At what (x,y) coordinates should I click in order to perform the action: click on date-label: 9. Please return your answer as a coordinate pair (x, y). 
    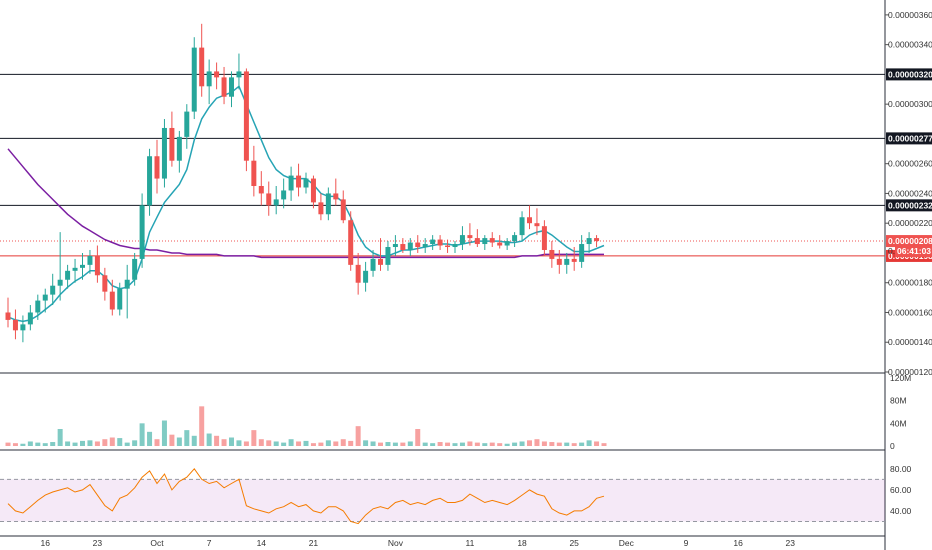
    Looking at the image, I should click on (686, 543).